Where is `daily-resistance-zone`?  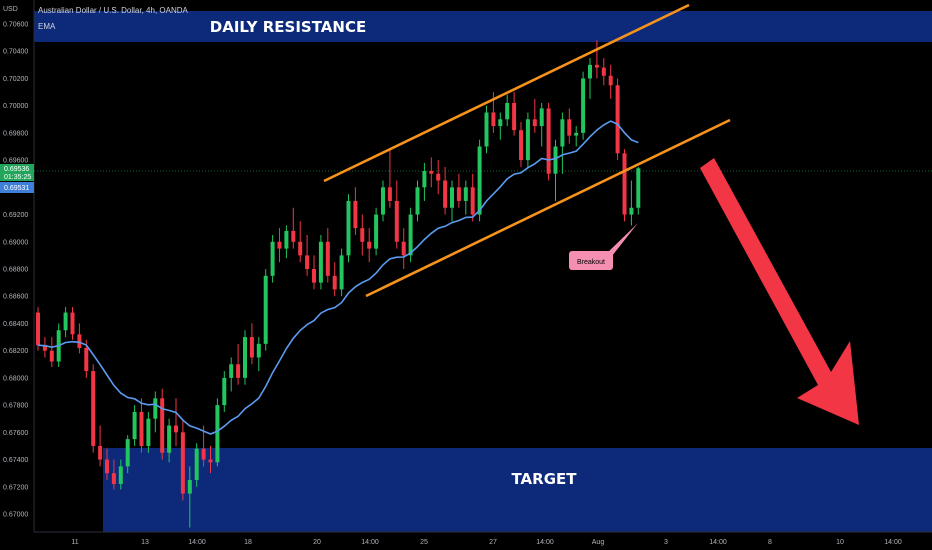 daily-resistance-zone is located at coordinates (483, 26).